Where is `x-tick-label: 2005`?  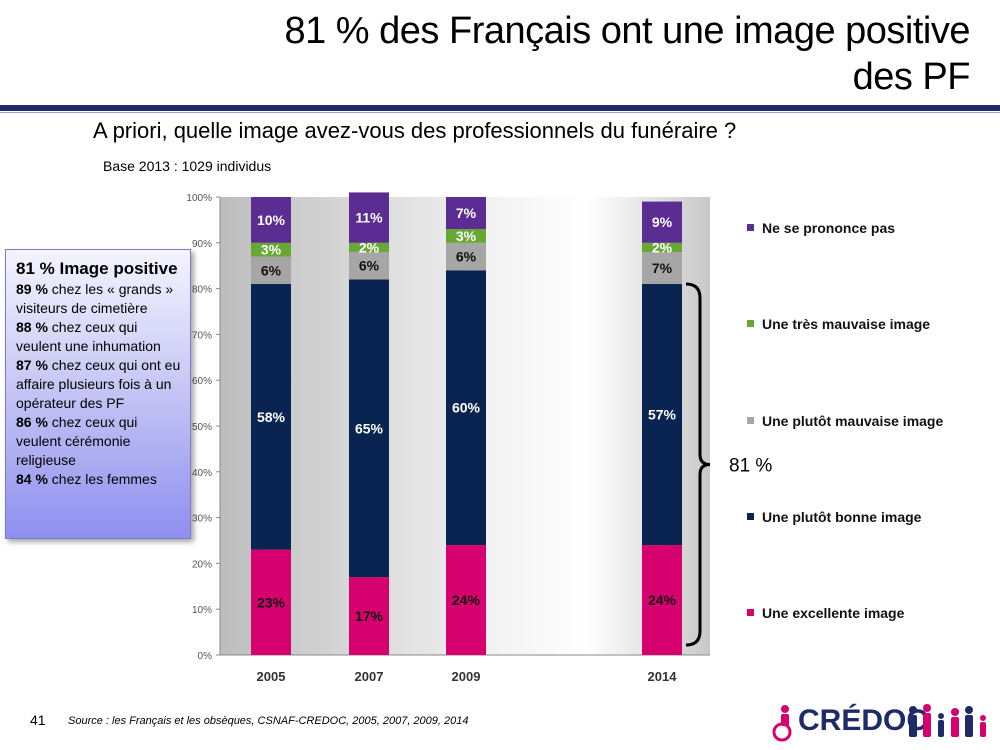 x-tick-label: 2005 is located at coordinates (271, 676).